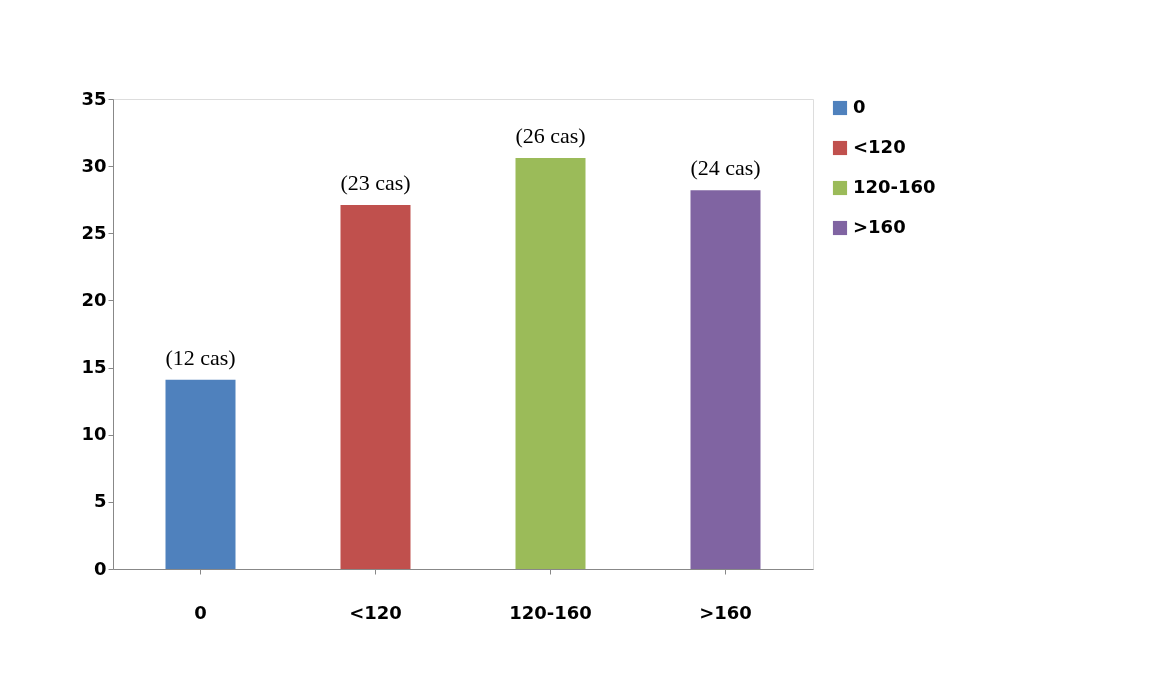 This screenshot has width=1168, height=673. Describe the element at coordinates (879, 146) in the screenshot. I see `legend-label: <120` at that location.